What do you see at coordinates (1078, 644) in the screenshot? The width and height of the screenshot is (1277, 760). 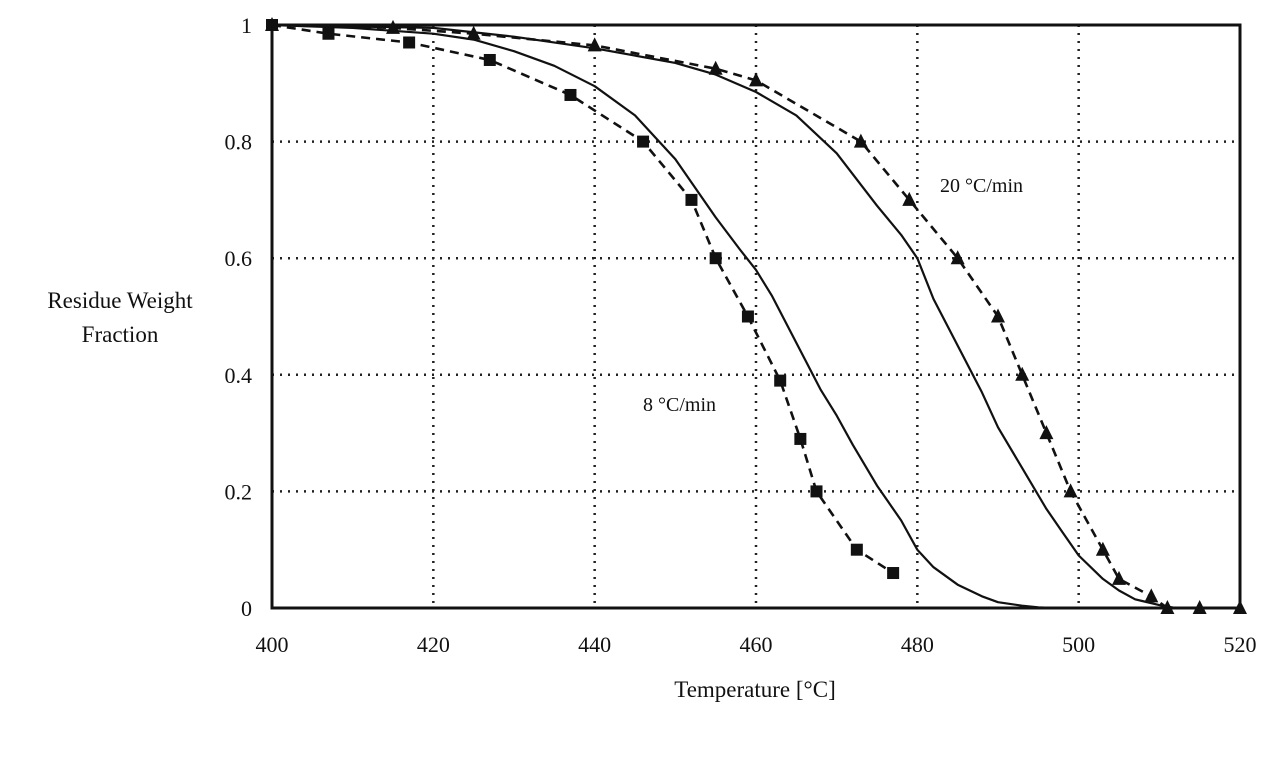 I see `x-tick-label: 500` at bounding box center [1078, 644].